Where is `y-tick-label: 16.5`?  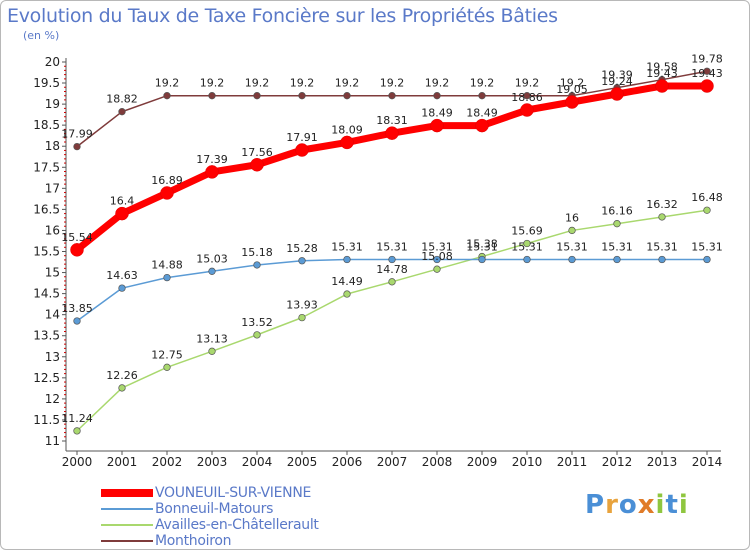
y-tick-label: 16.5 is located at coordinates (46, 209).